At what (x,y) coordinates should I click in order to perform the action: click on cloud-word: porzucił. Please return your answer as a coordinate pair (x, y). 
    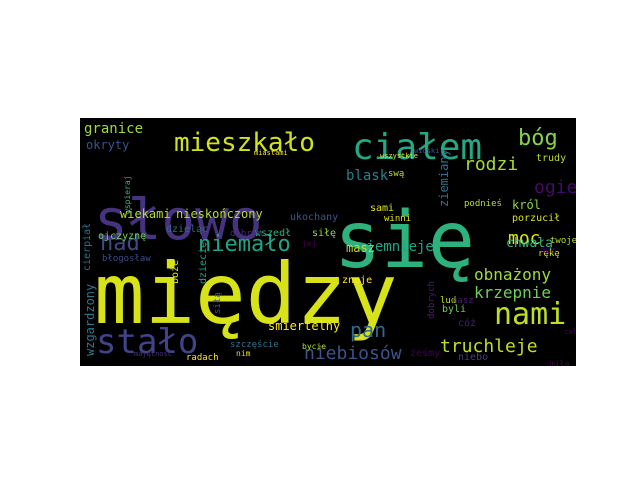
    Looking at the image, I should click on (536, 218).